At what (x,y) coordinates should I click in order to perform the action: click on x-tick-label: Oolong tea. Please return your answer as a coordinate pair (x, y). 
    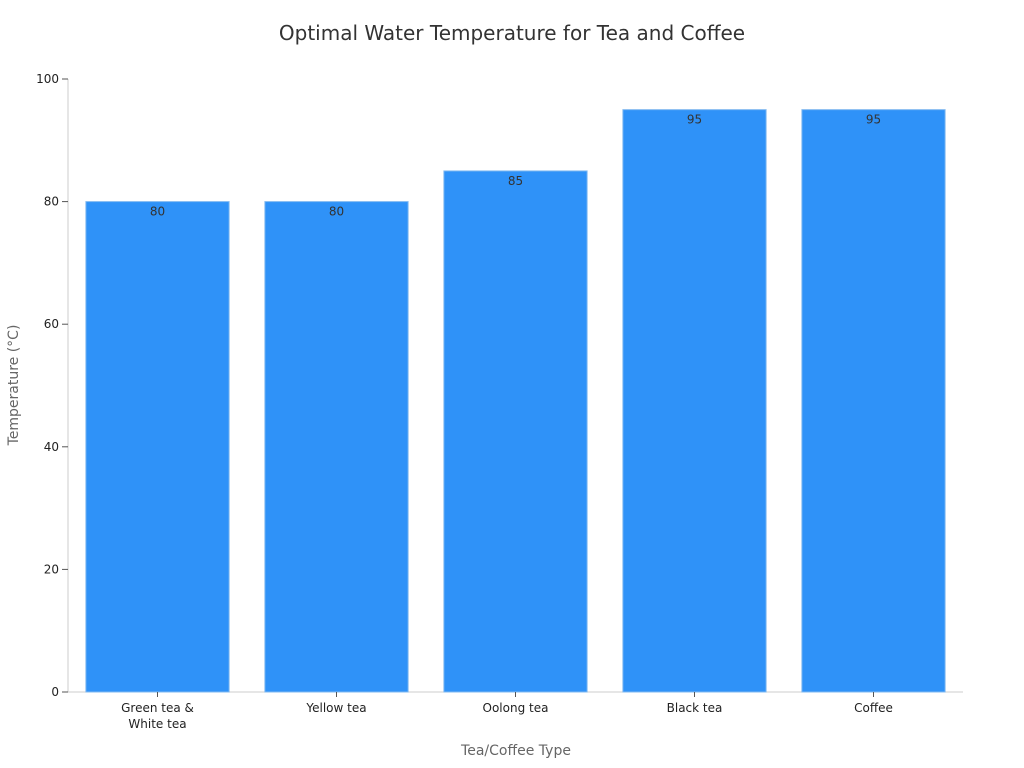
    Looking at the image, I should click on (516, 708).